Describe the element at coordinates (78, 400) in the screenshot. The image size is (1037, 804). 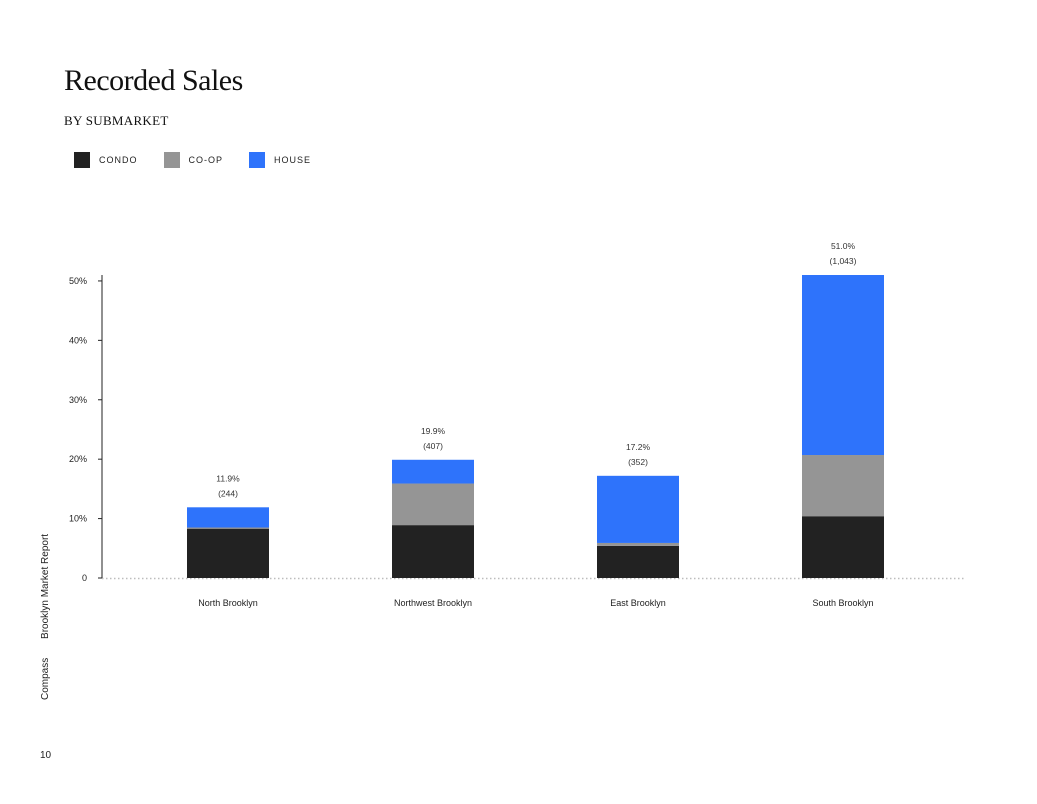
I see `y-tick-label: 30%` at that location.